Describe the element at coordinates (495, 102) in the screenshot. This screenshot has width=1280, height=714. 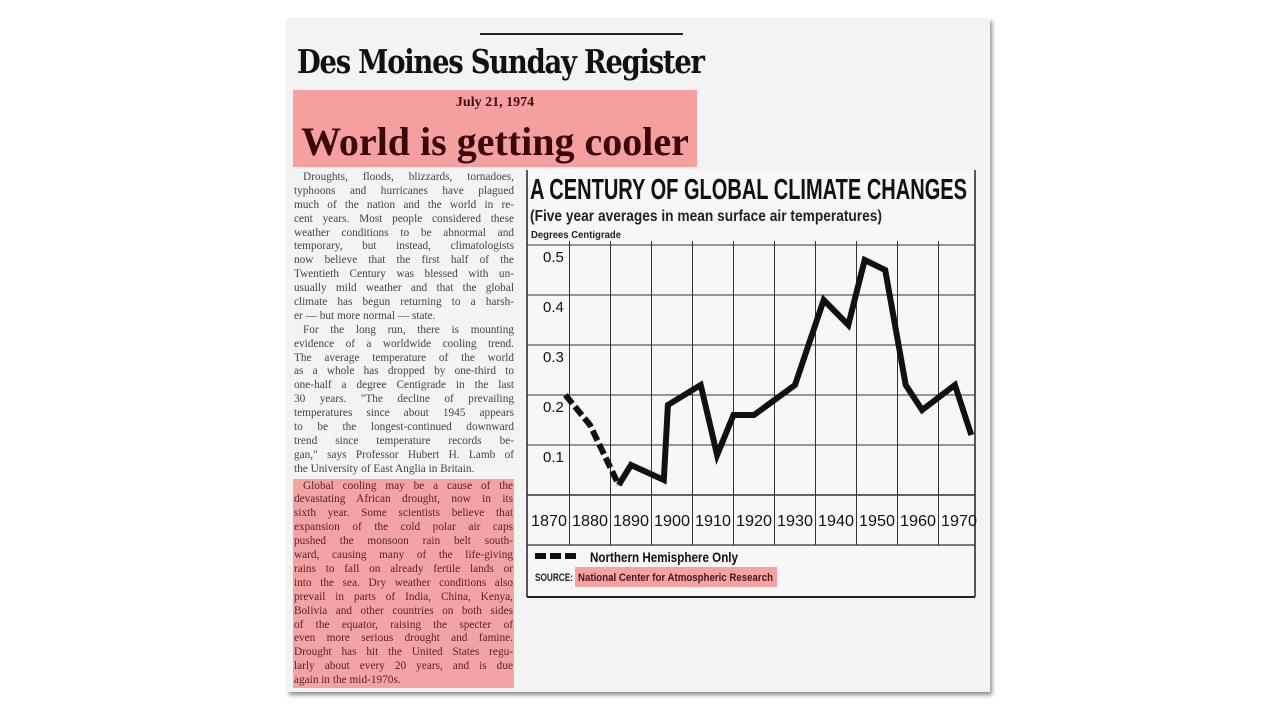
I see `publication-date: July 21, 1974` at that location.